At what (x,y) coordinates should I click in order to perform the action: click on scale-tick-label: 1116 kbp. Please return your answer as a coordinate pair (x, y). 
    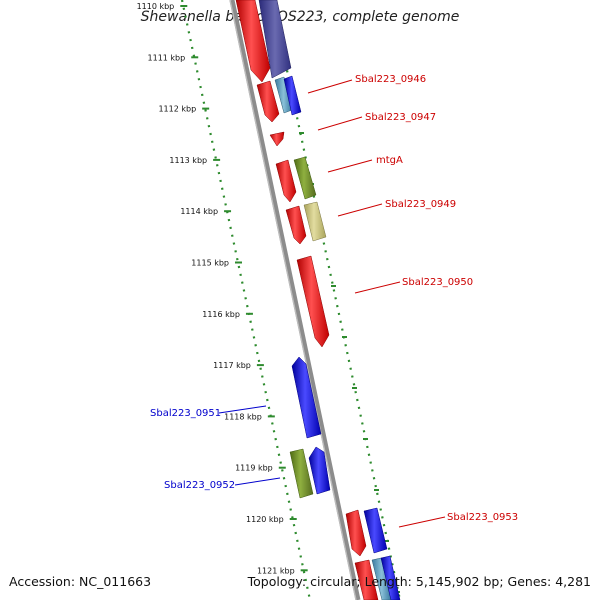
    Looking at the image, I should click on (221, 314).